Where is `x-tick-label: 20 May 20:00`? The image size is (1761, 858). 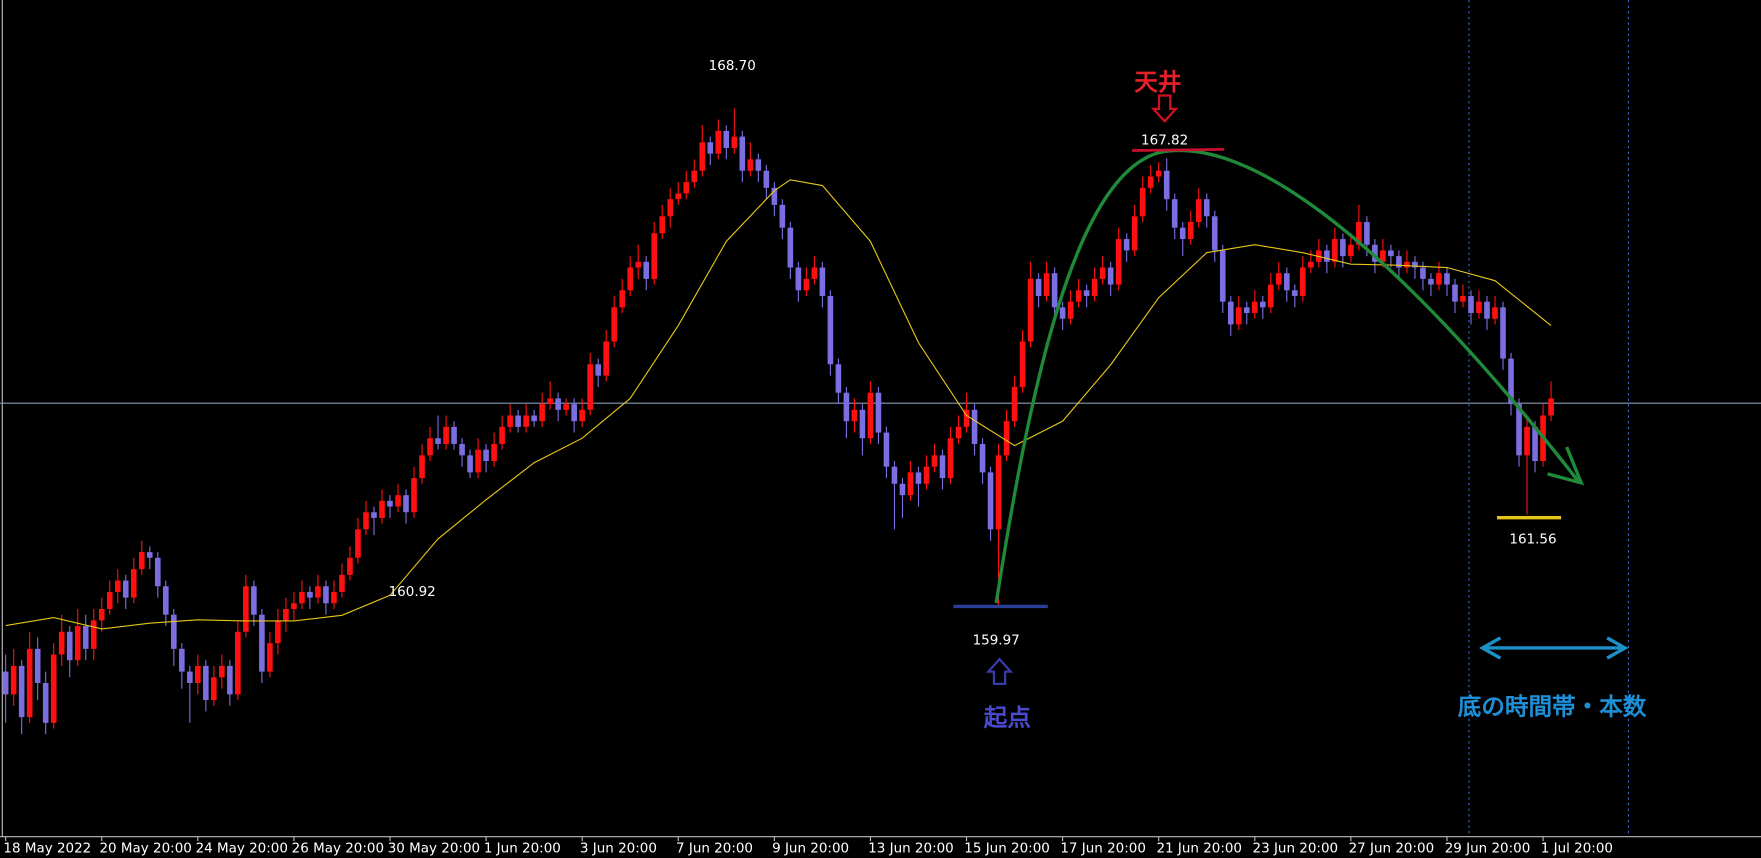
x-tick-label: 20 May 20:00 is located at coordinates (145, 848).